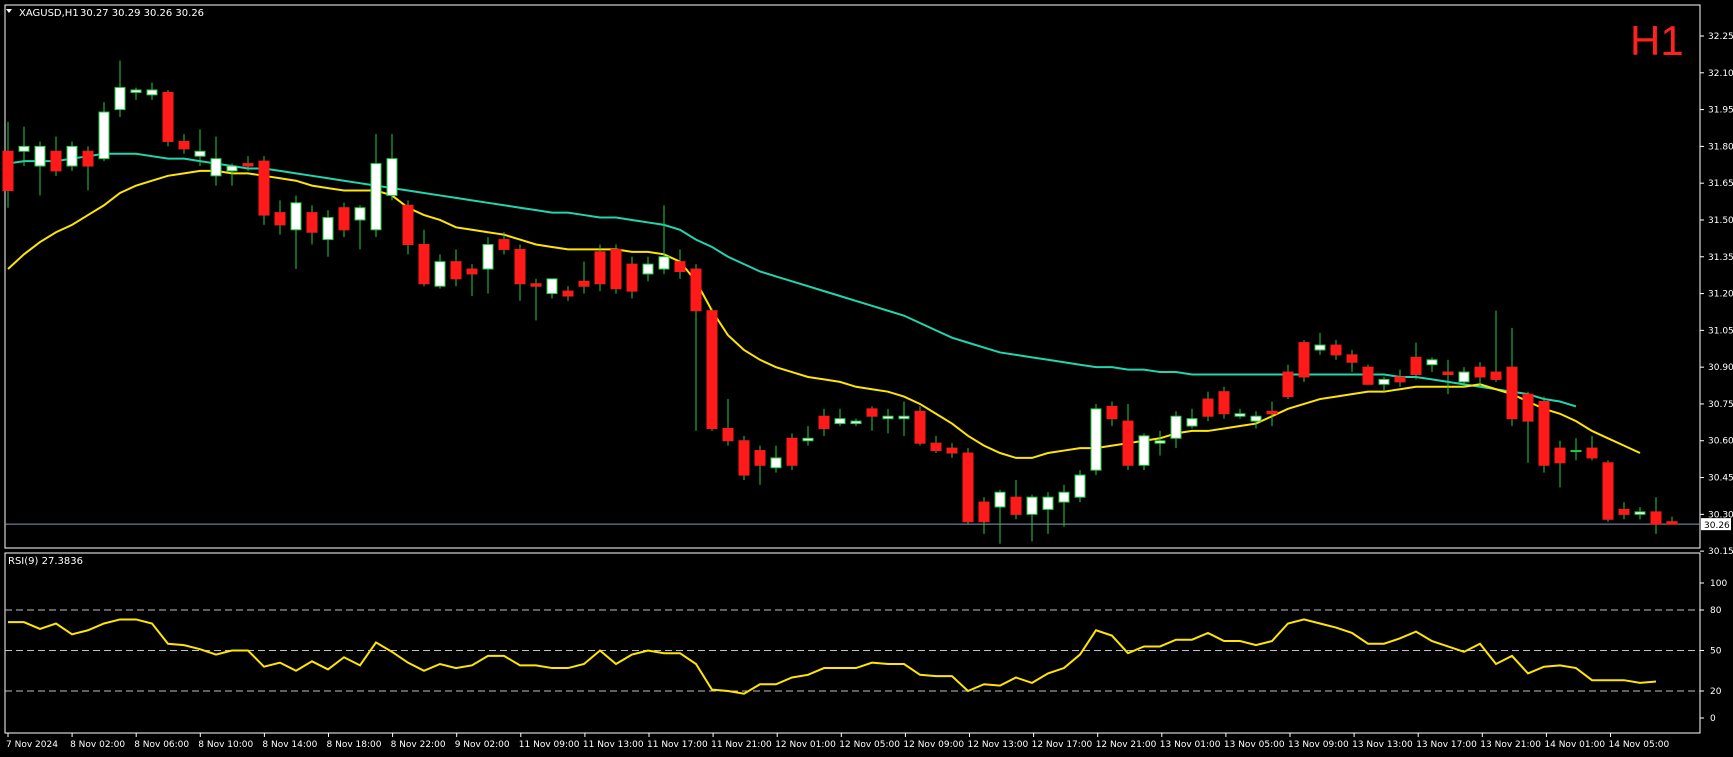  What do you see at coordinates (1382, 745) in the screenshot?
I see `time-tick-label: 13 Nov 13:00` at bounding box center [1382, 745].